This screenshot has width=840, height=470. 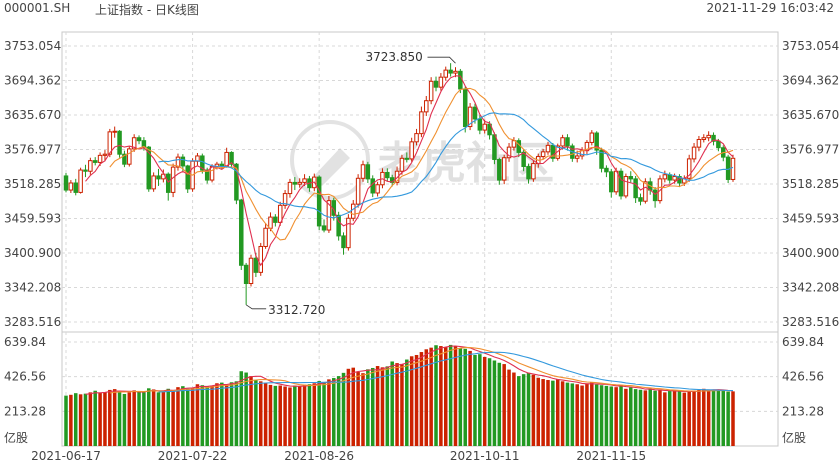 What do you see at coordinates (25, 411) in the screenshot?
I see `volume-tick-label-left: 213.28` at bounding box center [25, 411].